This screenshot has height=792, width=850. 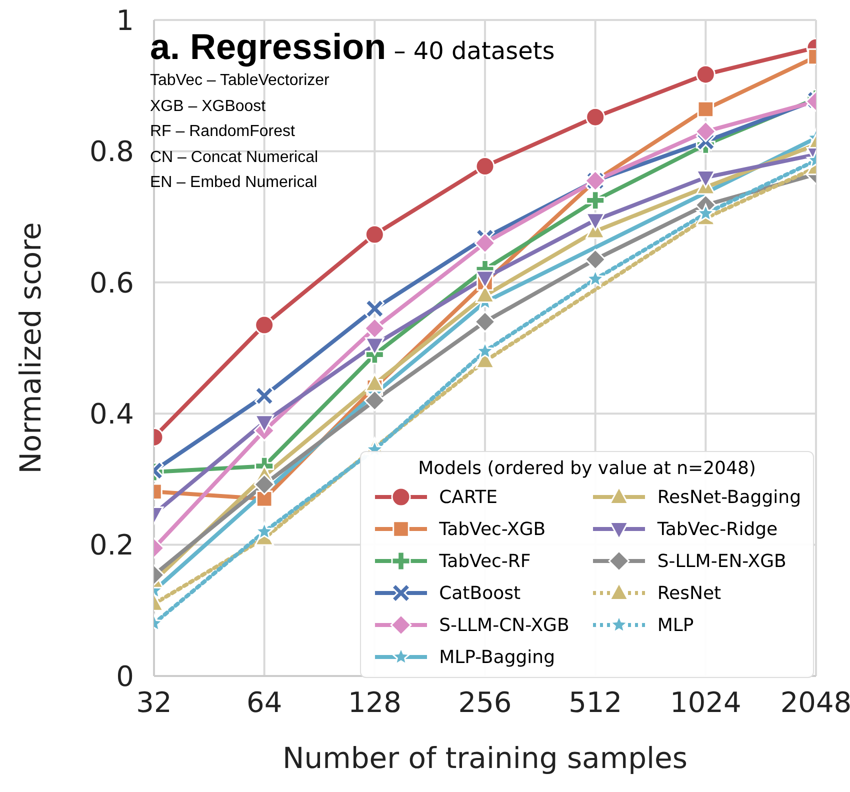 What do you see at coordinates (717, 529) in the screenshot?
I see `legend-label: TabVec-Ridge` at bounding box center [717, 529].